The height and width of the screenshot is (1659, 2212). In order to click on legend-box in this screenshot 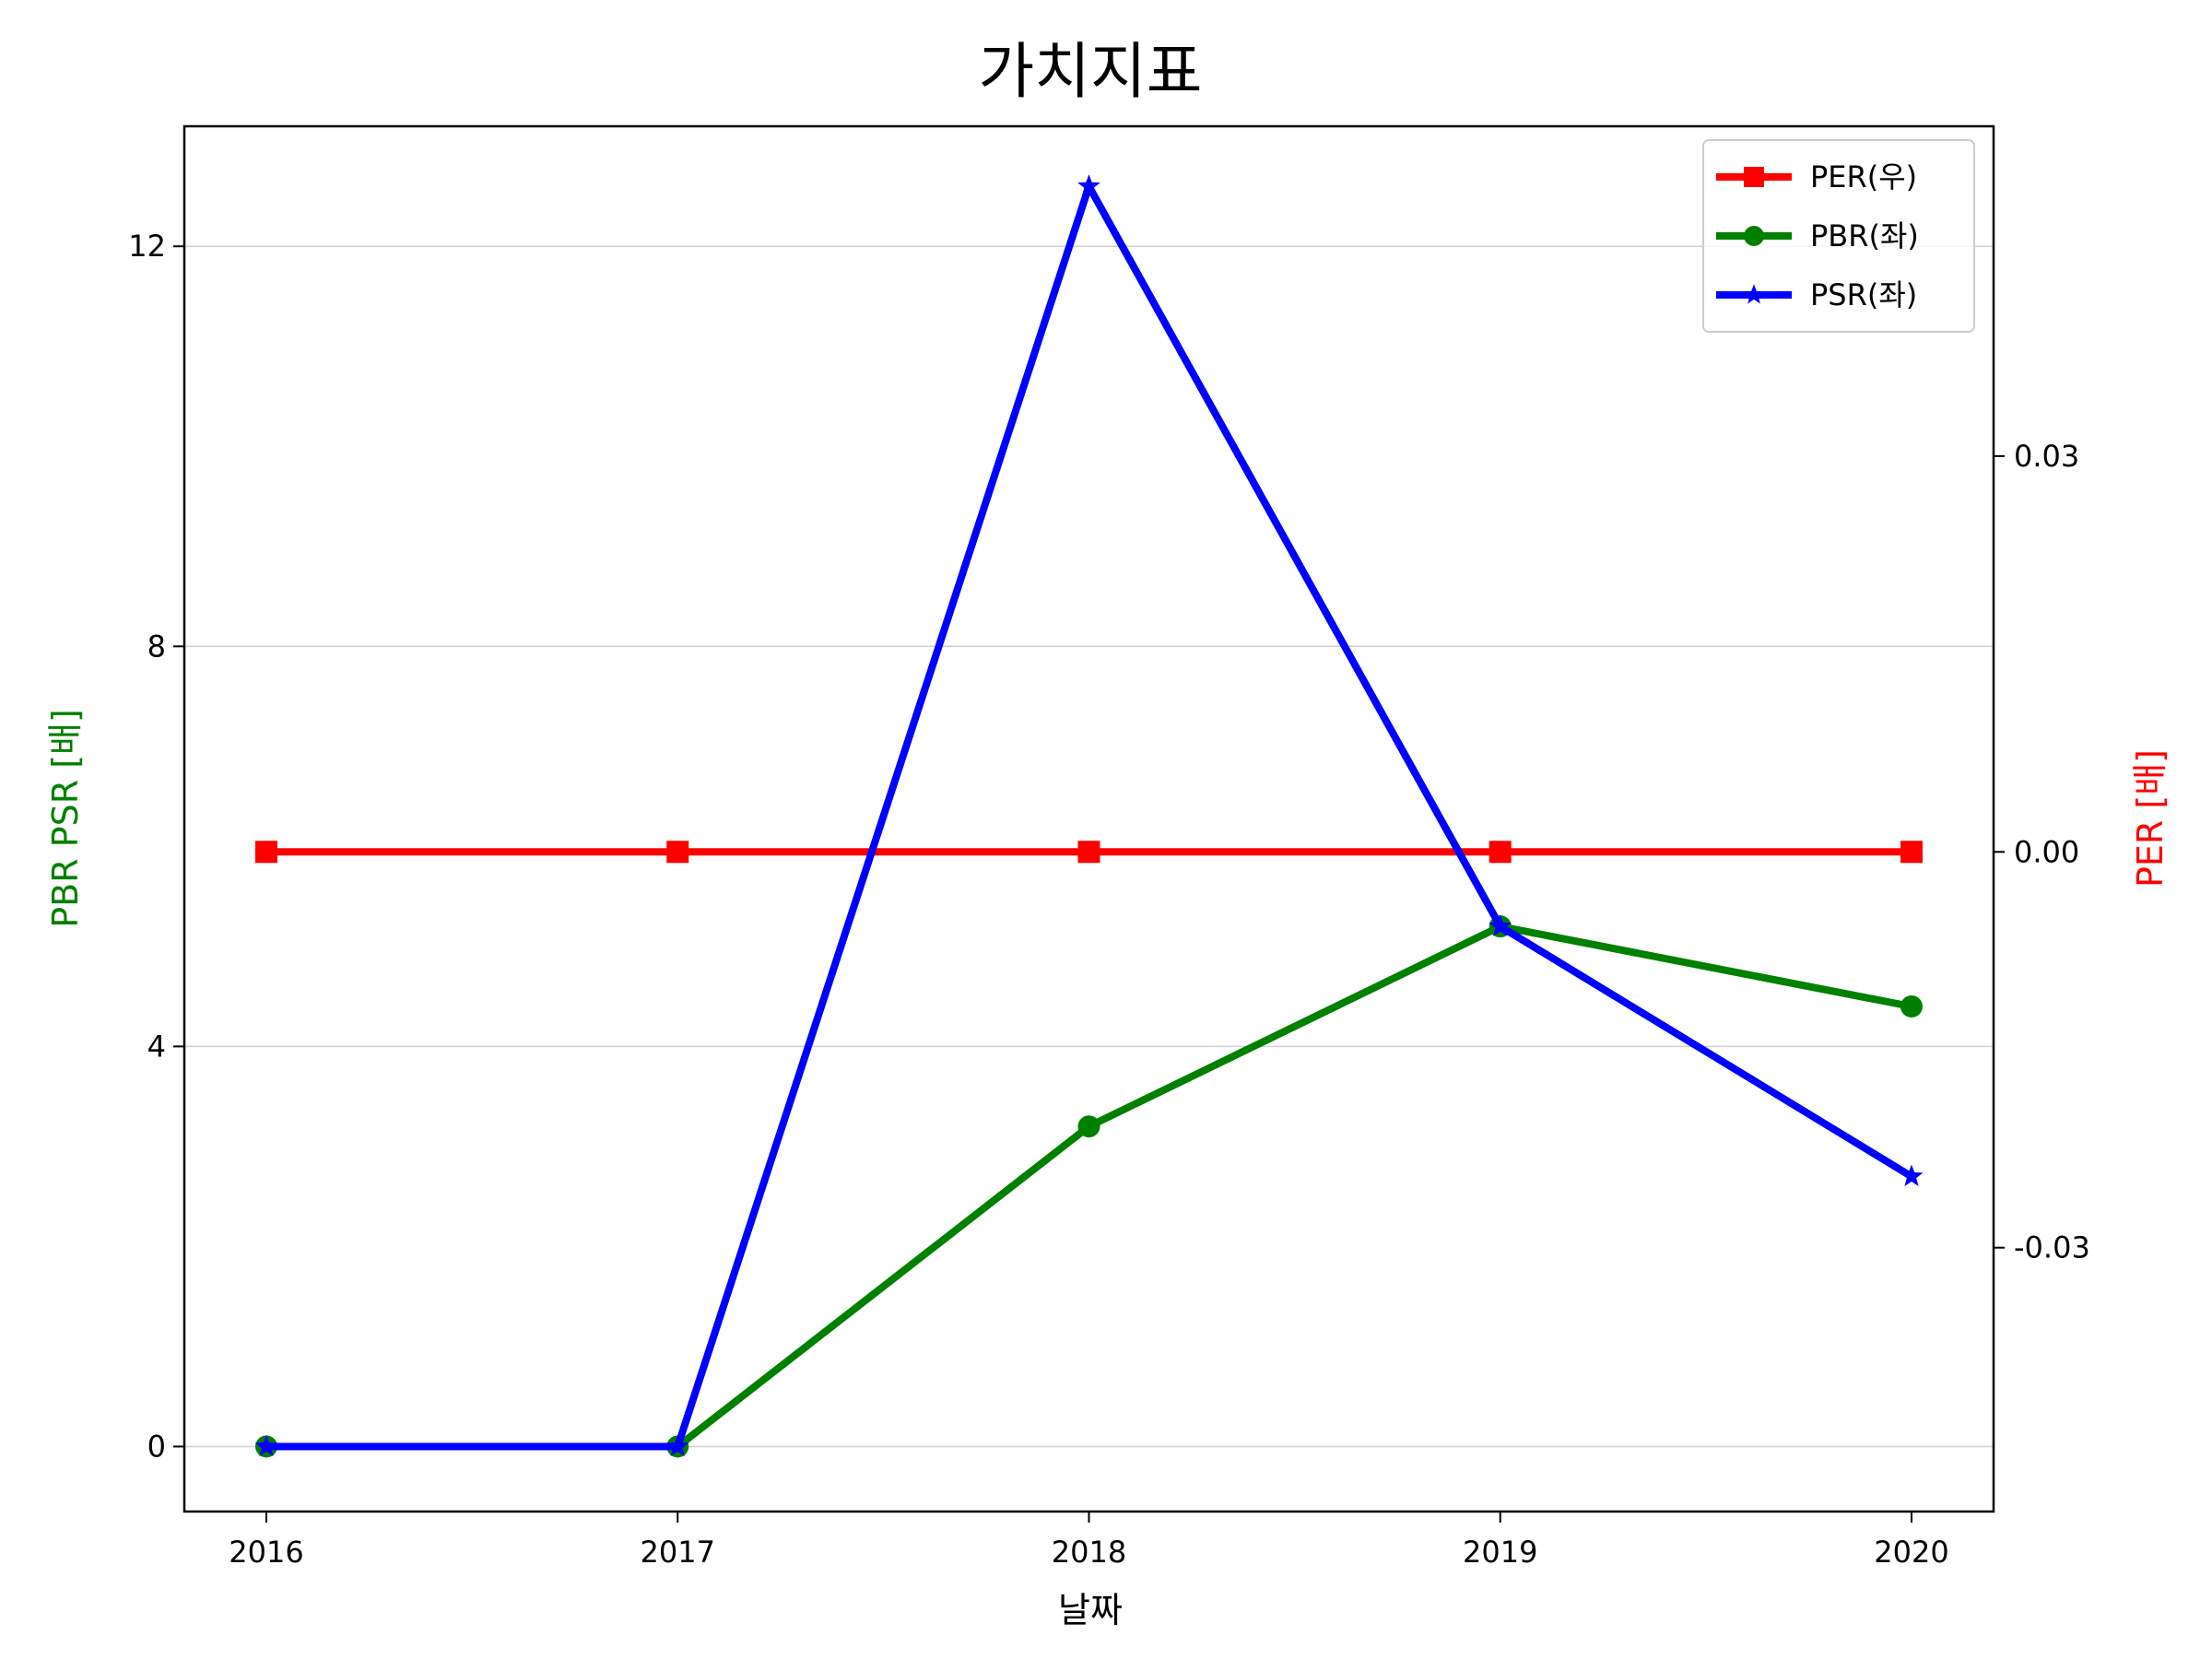, I will do `click(1838, 236)`.